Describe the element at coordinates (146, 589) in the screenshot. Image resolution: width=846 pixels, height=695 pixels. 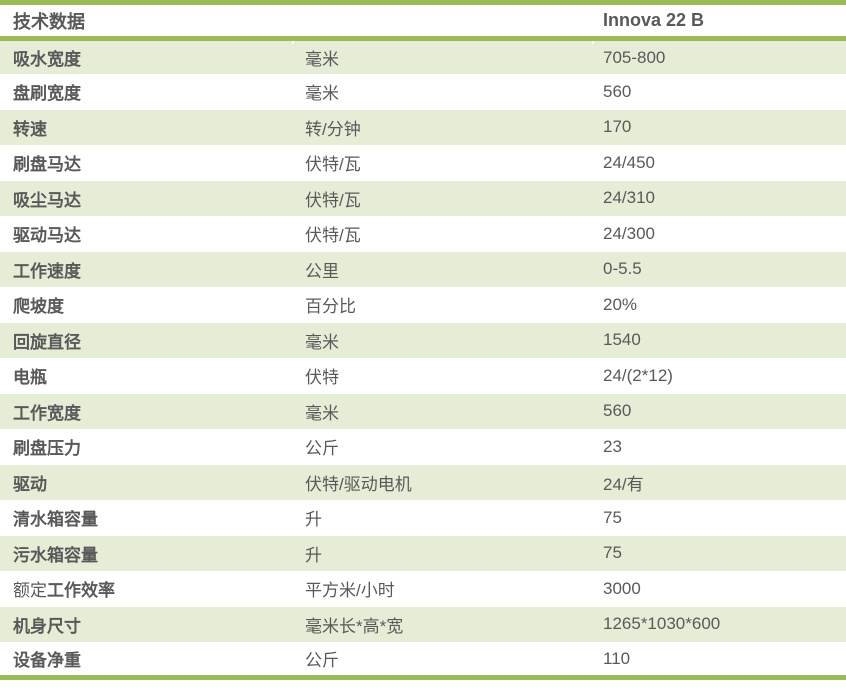
I see `spec-label-cell: 额定工作效率` at that location.